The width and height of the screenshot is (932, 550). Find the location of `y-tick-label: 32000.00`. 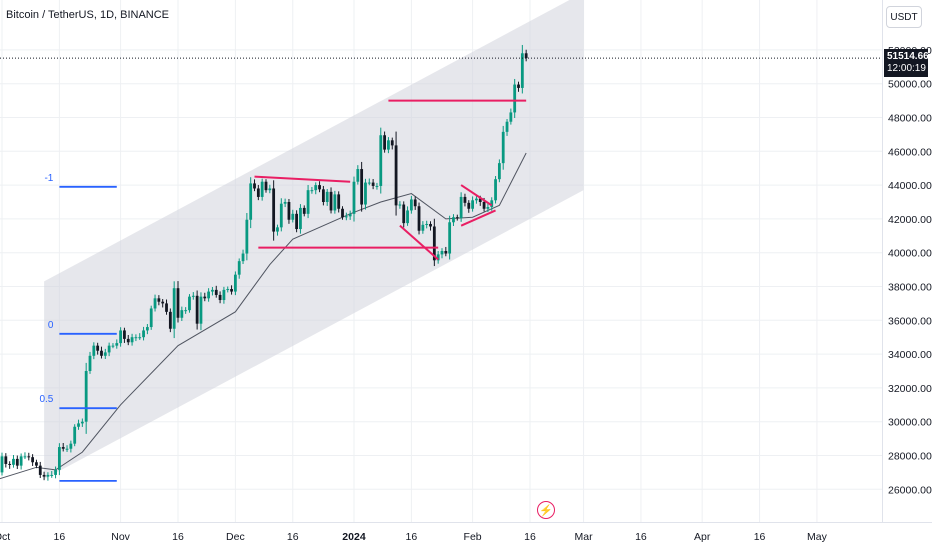

y-tick-label: 32000.00 is located at coordinates (910, 389).